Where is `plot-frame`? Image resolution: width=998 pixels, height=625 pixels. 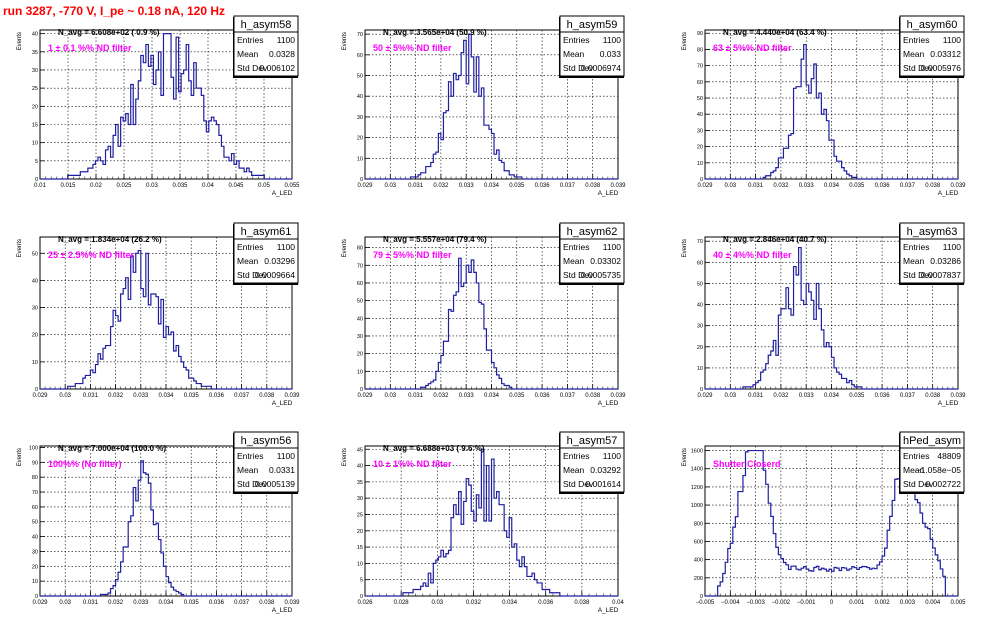 plot-frame is located at coordinates (166, 104).